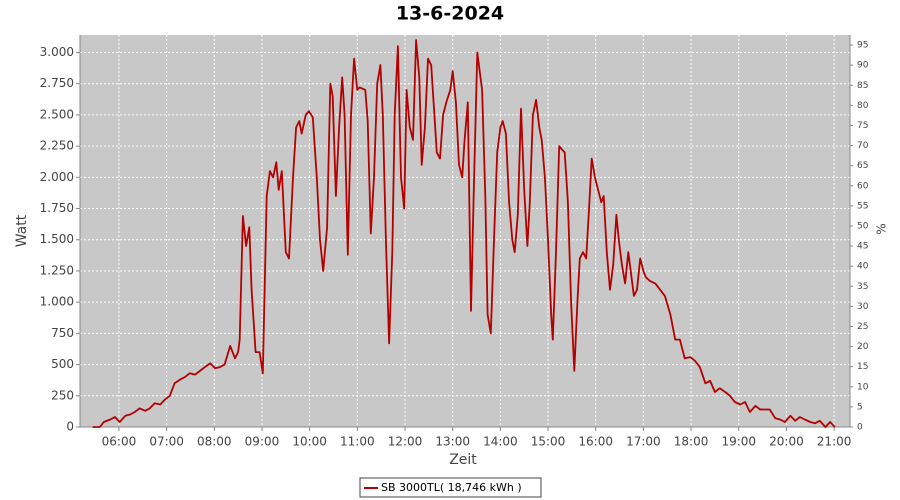 Image resolution: width=900 pixels, height=500 pixels. What do you see at coordinates (70, 427) in the screenshot?
I see `y-tick-label: 0` at bounding box center [70, 427].